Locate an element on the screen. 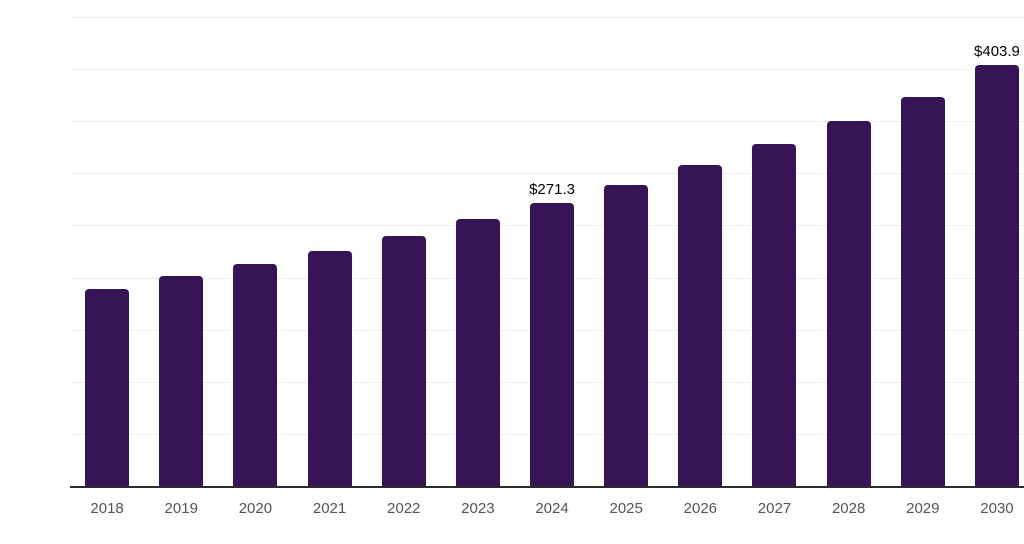 Image resolution: width=1024 pixels, height=544 pixels. bar-slot-2025 is located at coordinates (626, 251).